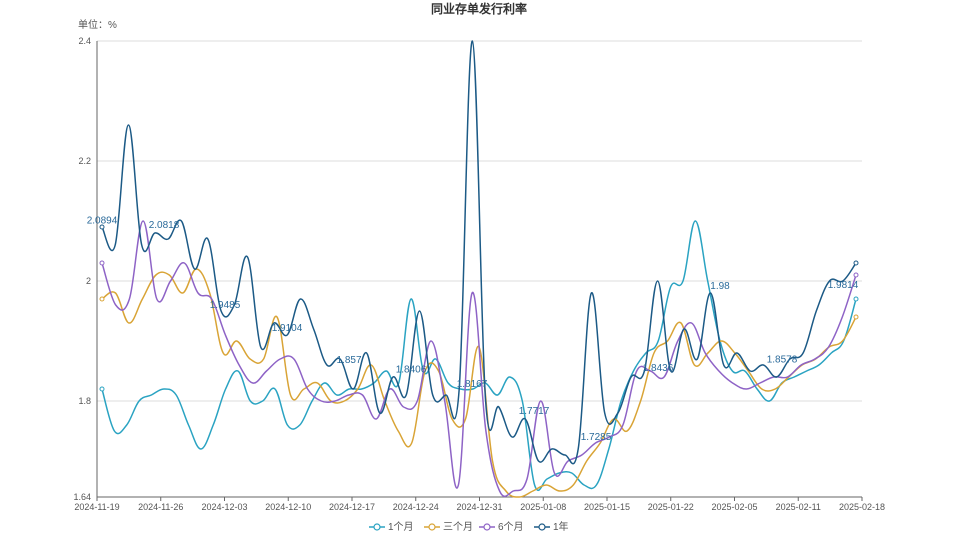 Image resolution: width=958 pixels, height=539 pixels. Describe the element at coordinates (551, 526) in the screenshot. I see `legend-item-4: 1年` at that location.